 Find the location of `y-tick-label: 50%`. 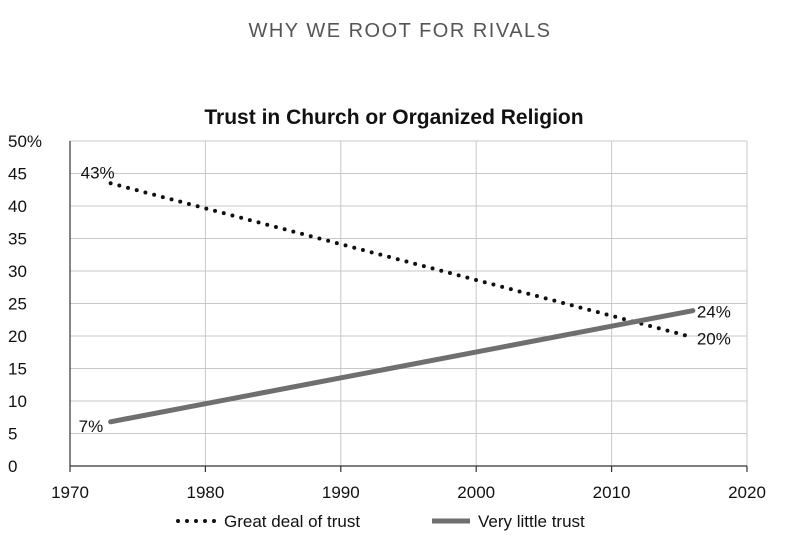

y-tick-label: 50% is located at coordinates (25, 141).